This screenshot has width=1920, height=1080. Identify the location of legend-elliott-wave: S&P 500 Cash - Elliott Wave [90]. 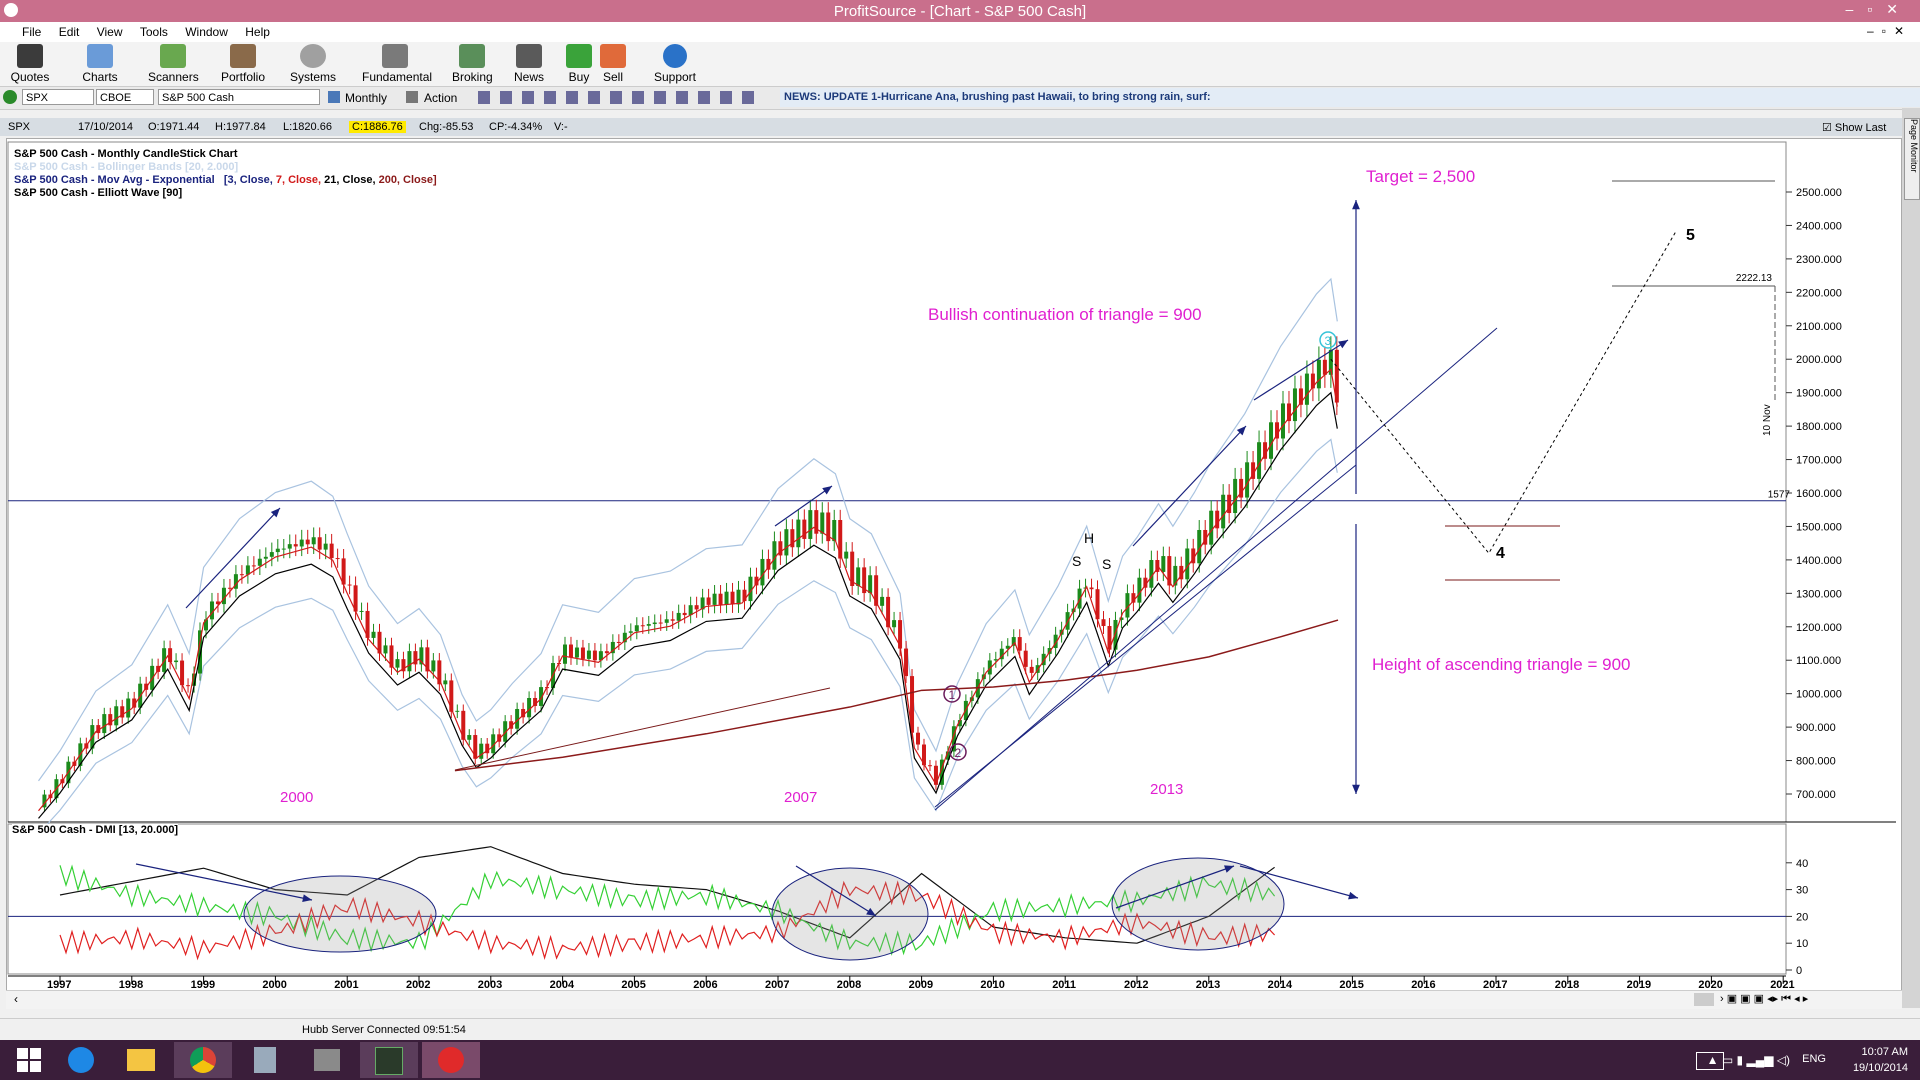
(98, 193).